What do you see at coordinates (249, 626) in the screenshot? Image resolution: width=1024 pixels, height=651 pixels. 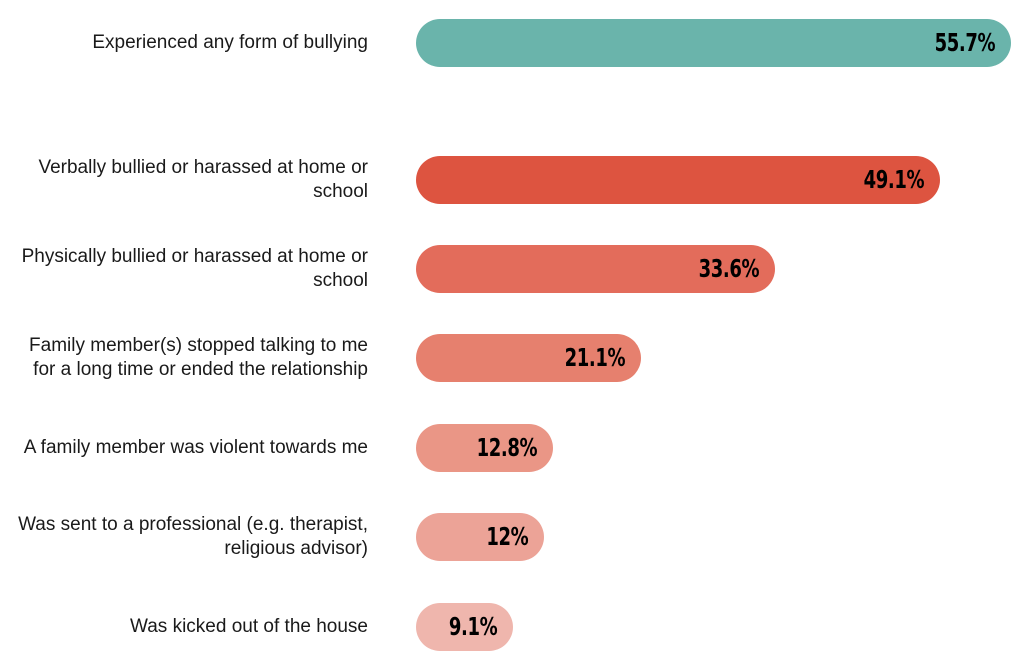 I see `category-label: Was kicked out of the house` at bounding box center [249, 626].